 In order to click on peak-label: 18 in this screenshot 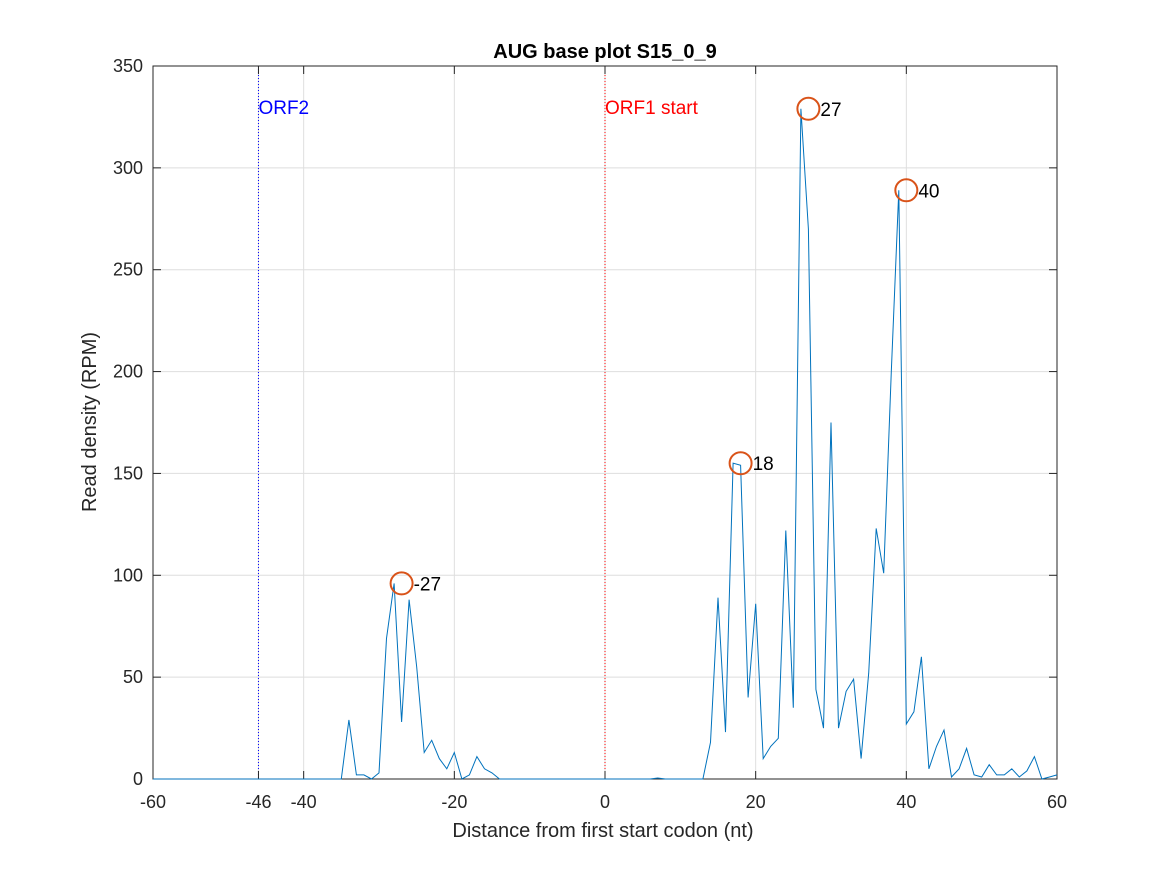, I will do `click(763, 464)`.